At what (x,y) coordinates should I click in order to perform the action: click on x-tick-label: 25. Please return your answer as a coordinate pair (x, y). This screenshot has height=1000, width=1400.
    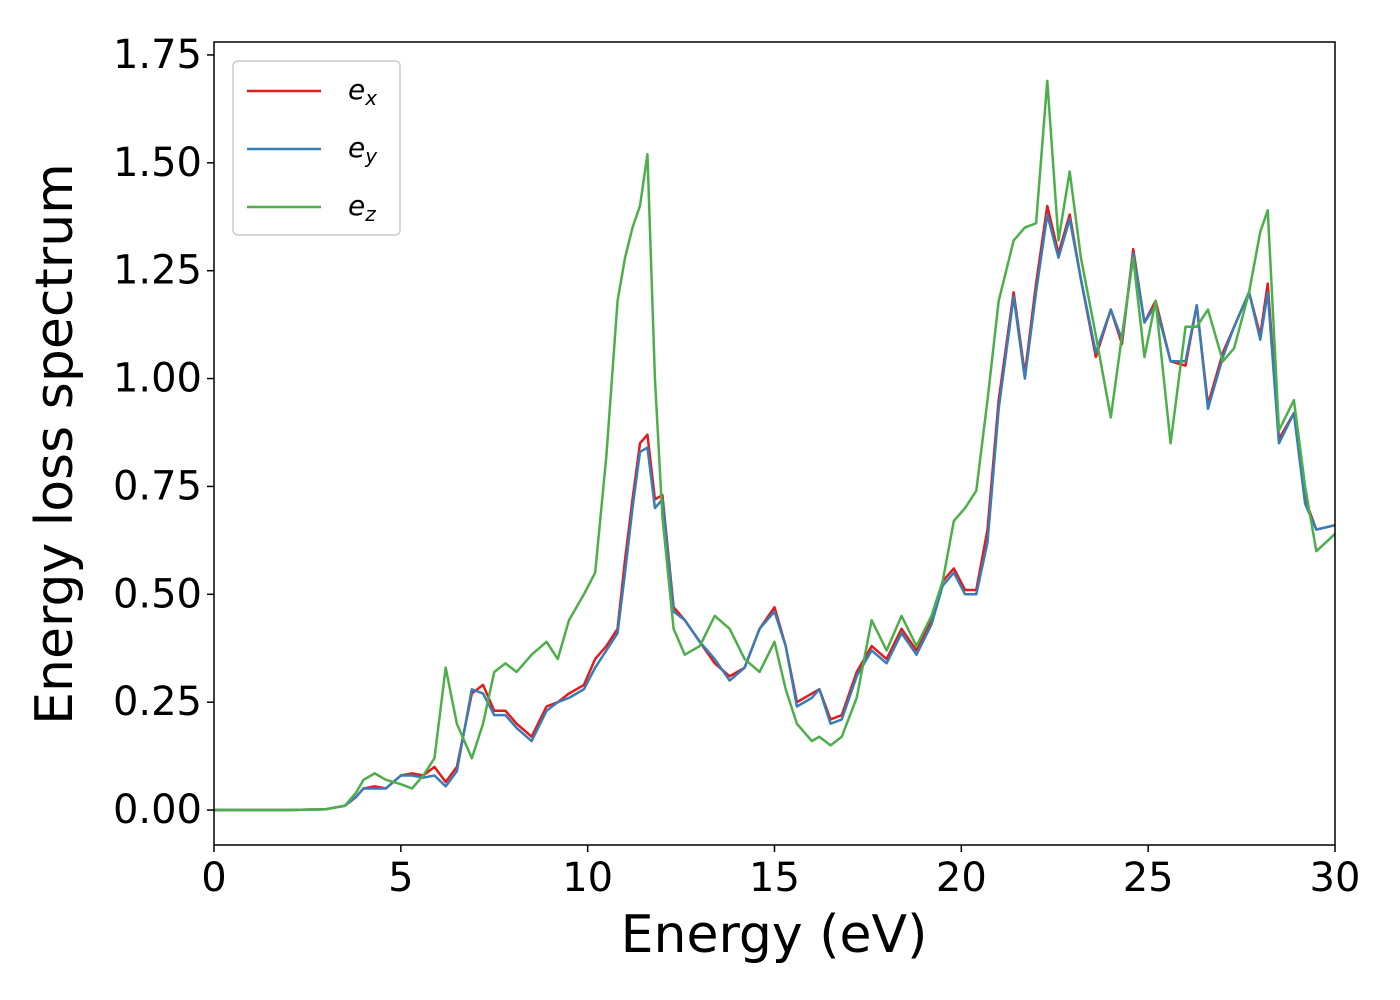
    Looking at the image, I should click on (1148, 878).